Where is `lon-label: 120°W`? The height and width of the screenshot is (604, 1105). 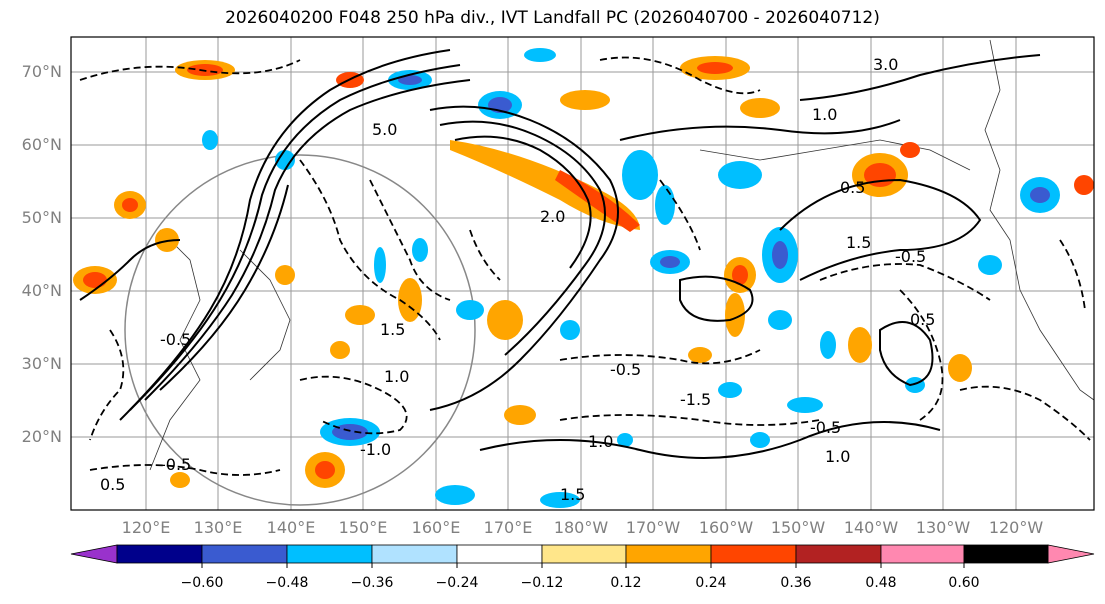
lon-label: 120°W is located at coordinates (1016, 527).